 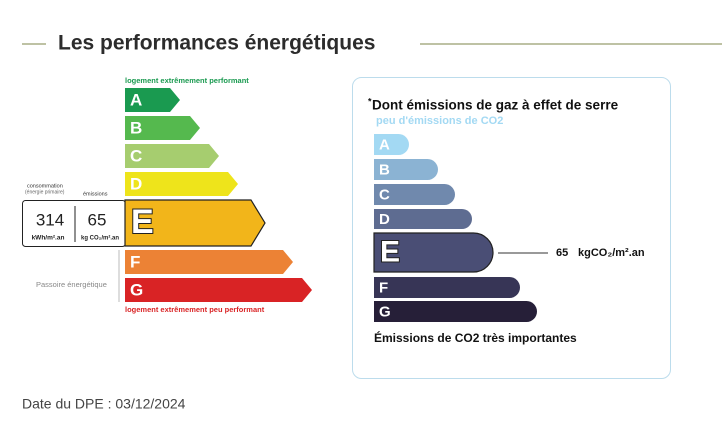 I want to click on emissions-unit: kg CO₂/m².an, so click(x=100, y=238).